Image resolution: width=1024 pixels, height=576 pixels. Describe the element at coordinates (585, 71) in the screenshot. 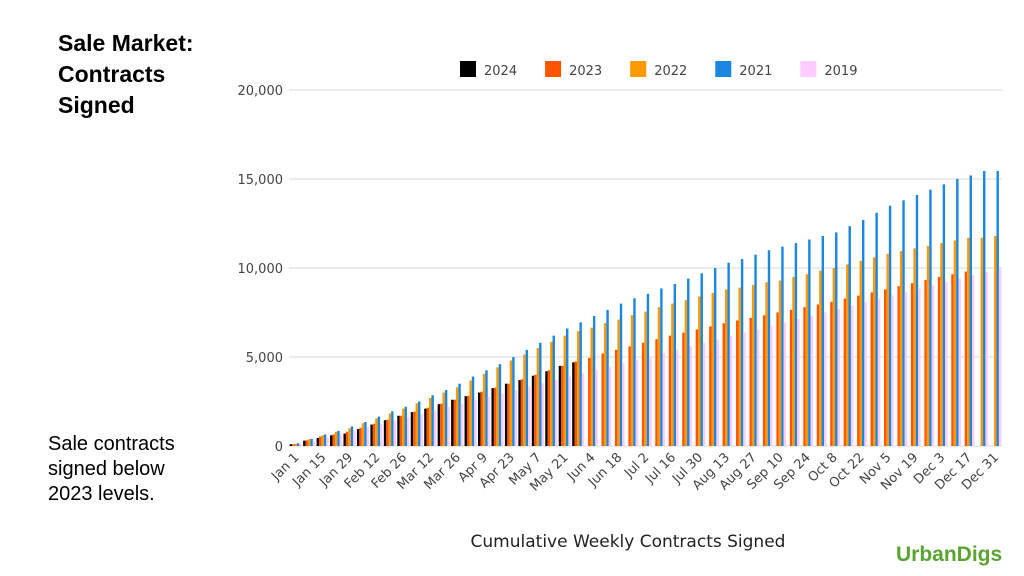

I see `legend-label: 2023` at that location.